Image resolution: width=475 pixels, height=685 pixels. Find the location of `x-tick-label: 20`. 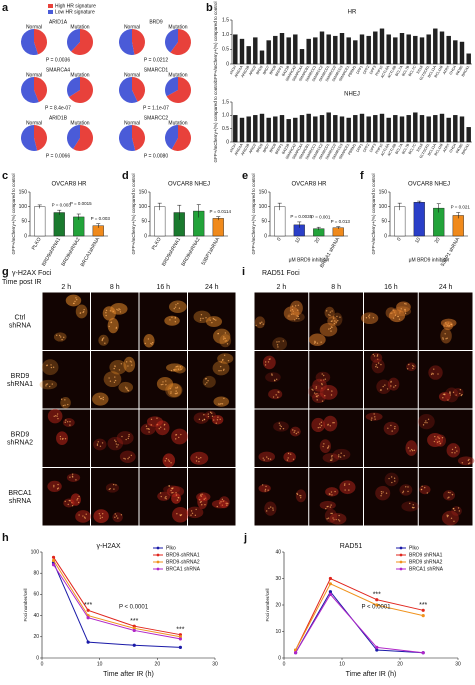

x-tick-label: 20 is located at coordinates (400, 664).